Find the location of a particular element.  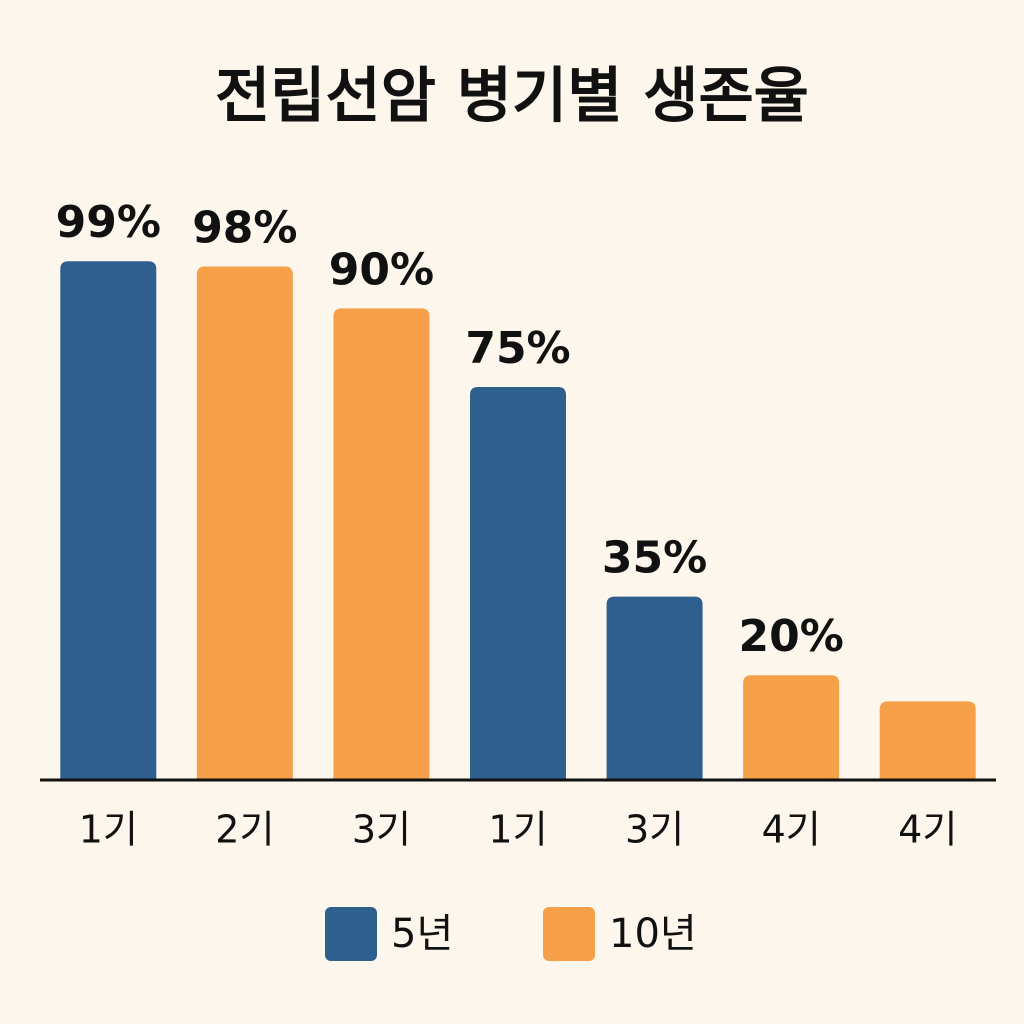

x-tick-label: 2기 is located at coordinates (244, 830).